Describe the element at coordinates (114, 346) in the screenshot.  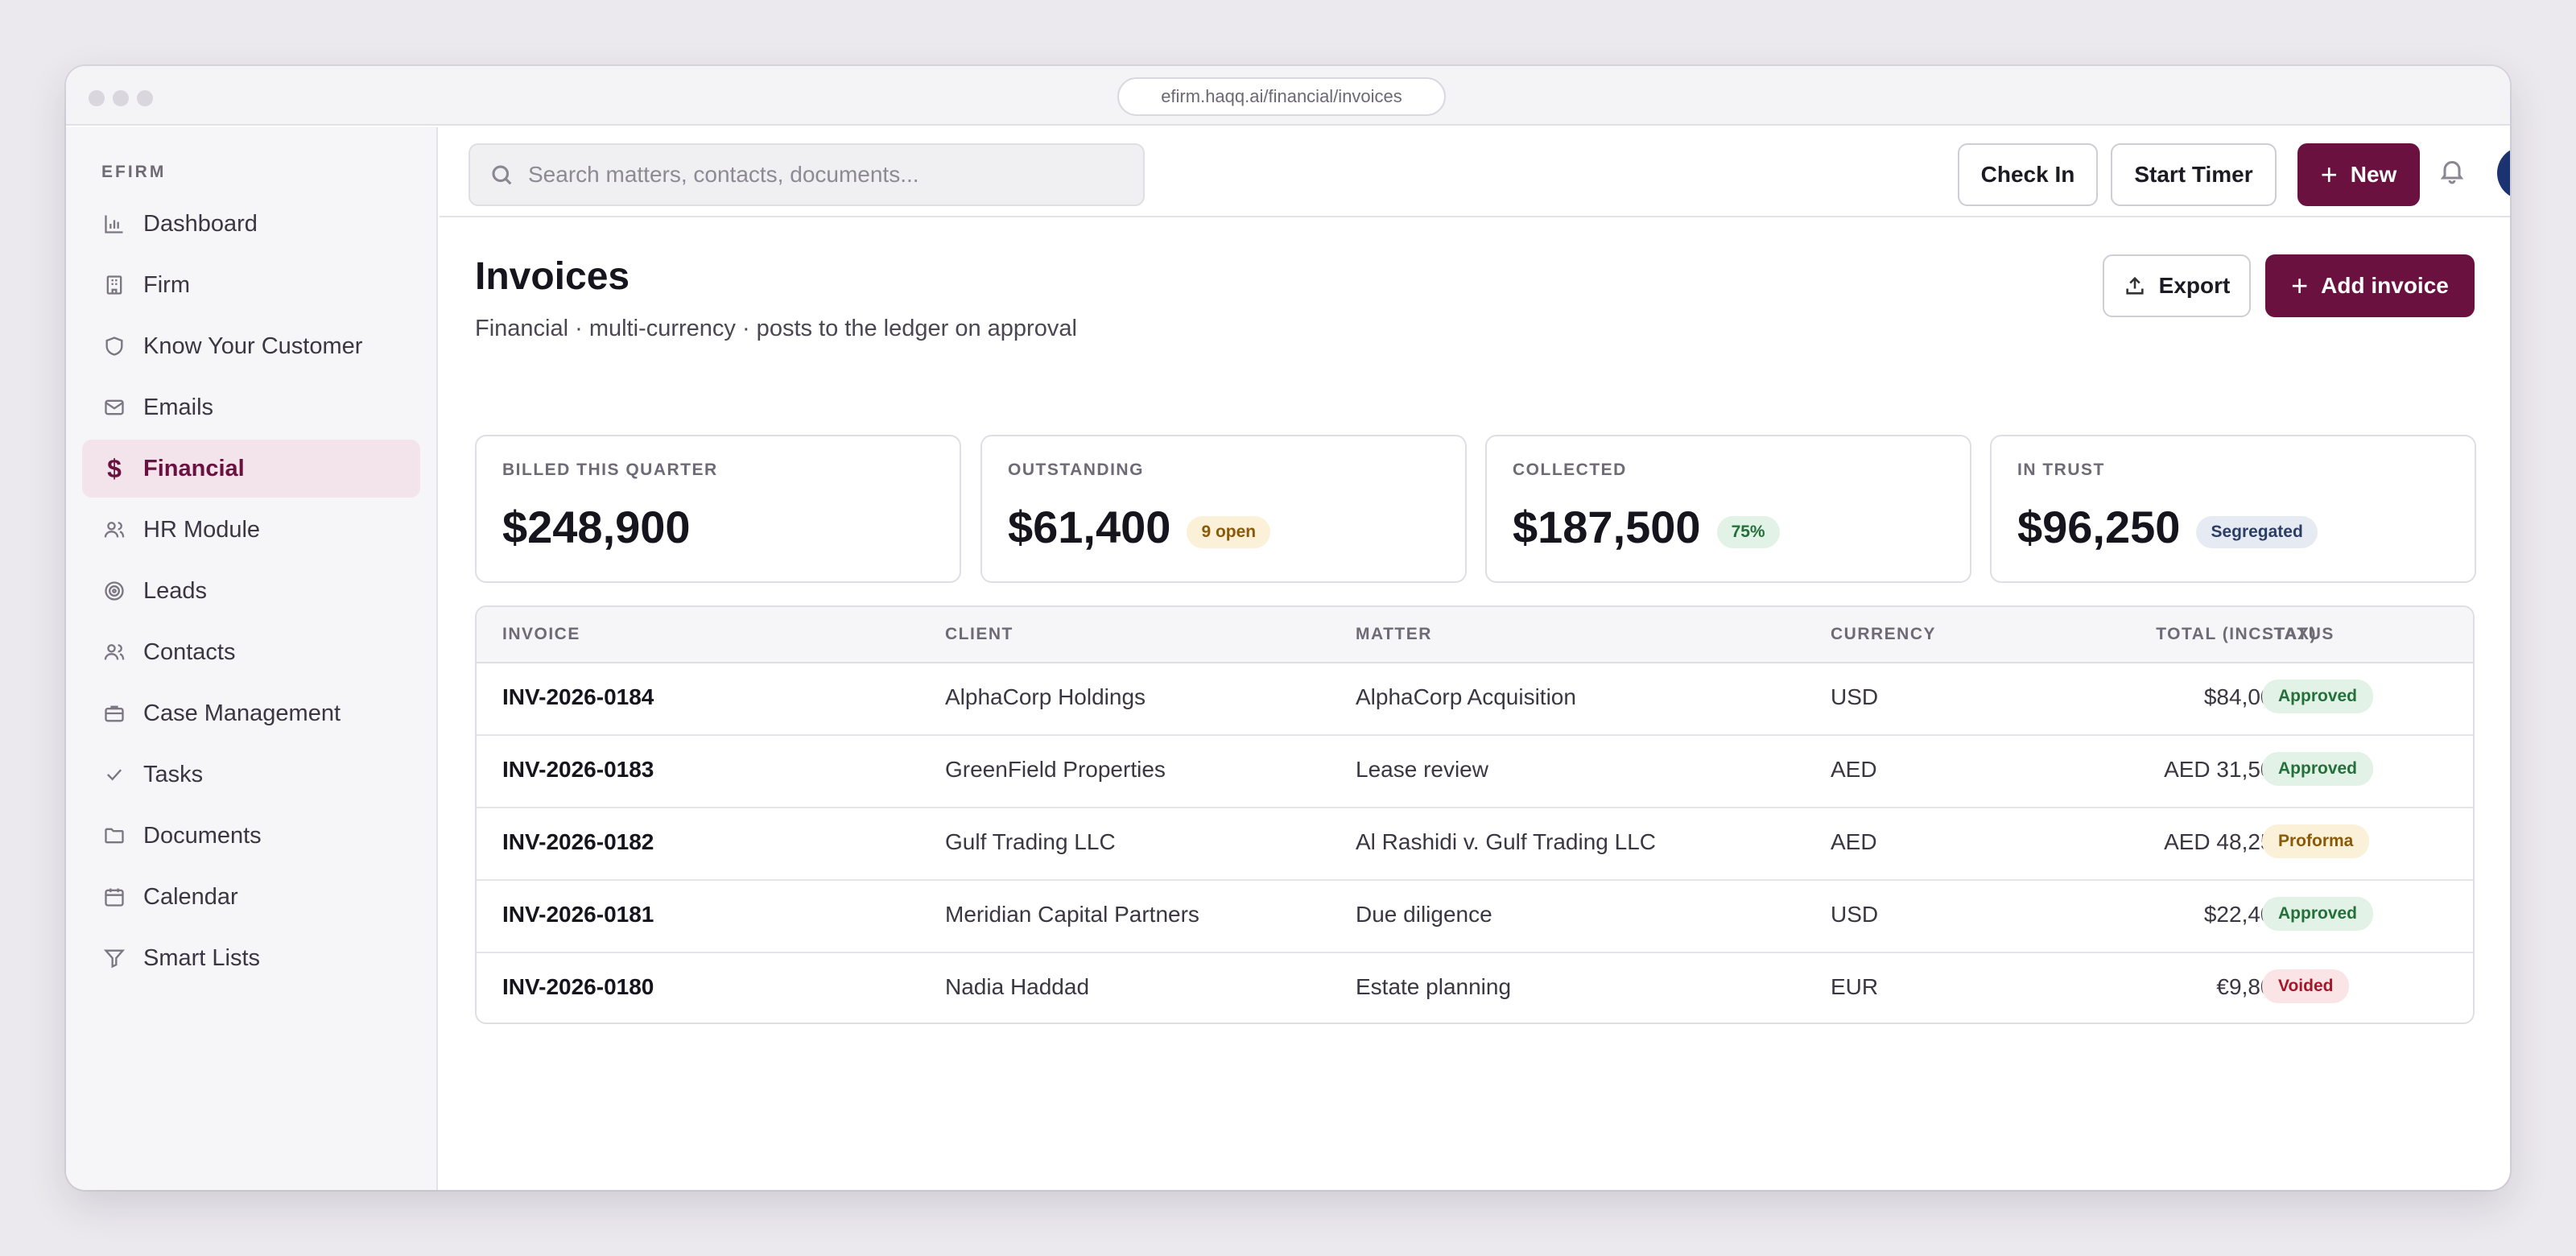
I see `shield-icon` at that location.